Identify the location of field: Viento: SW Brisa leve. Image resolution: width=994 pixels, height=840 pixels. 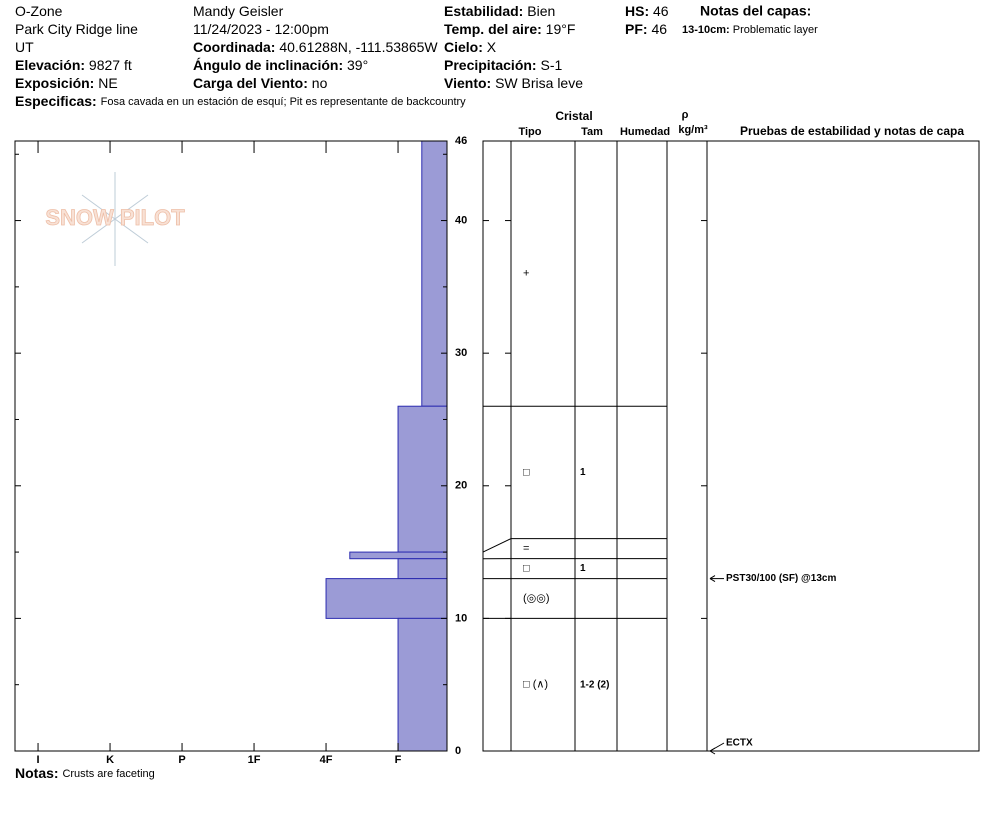
(513, 83).